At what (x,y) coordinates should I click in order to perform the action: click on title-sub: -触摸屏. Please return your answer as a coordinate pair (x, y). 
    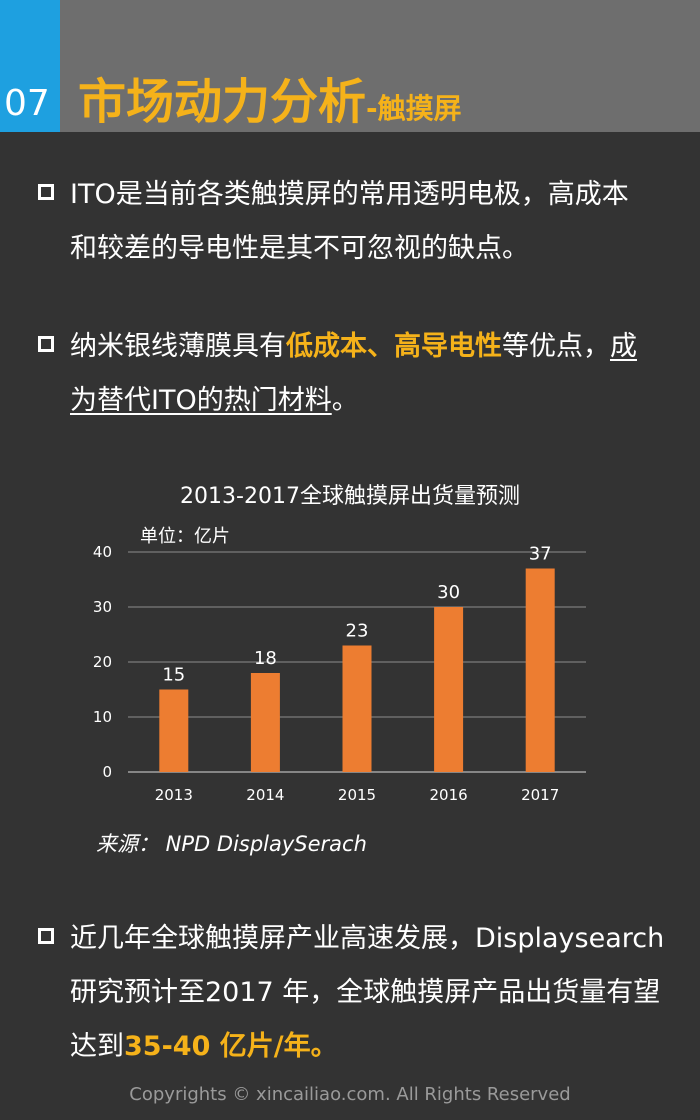
    Looking at the image, I should click on (414, 108).